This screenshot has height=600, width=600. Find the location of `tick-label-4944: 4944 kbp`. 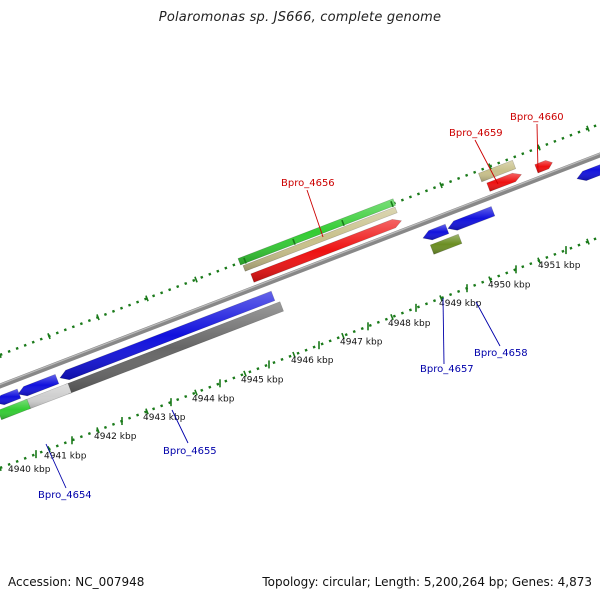

tick-label-4944: 4944 kbp is located at coordinates (213, 399).